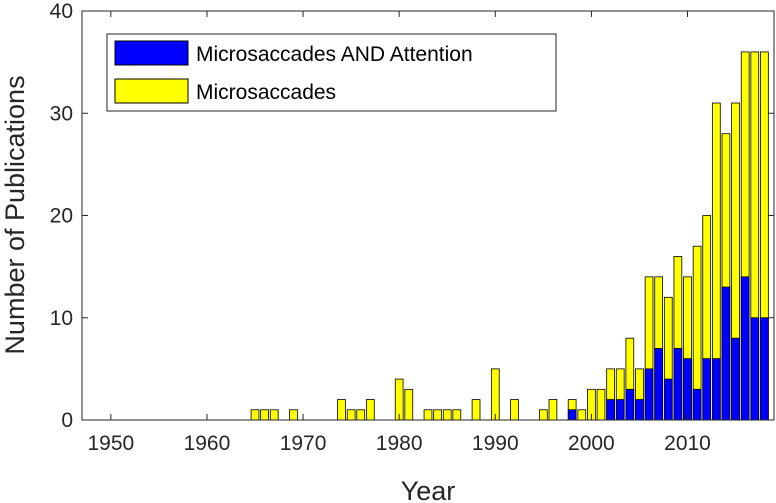  What do you see at coordinates (303, 443) in the screenshot?
I see `x-tick-label-1970: 1970` at bounding box center [303, 443].